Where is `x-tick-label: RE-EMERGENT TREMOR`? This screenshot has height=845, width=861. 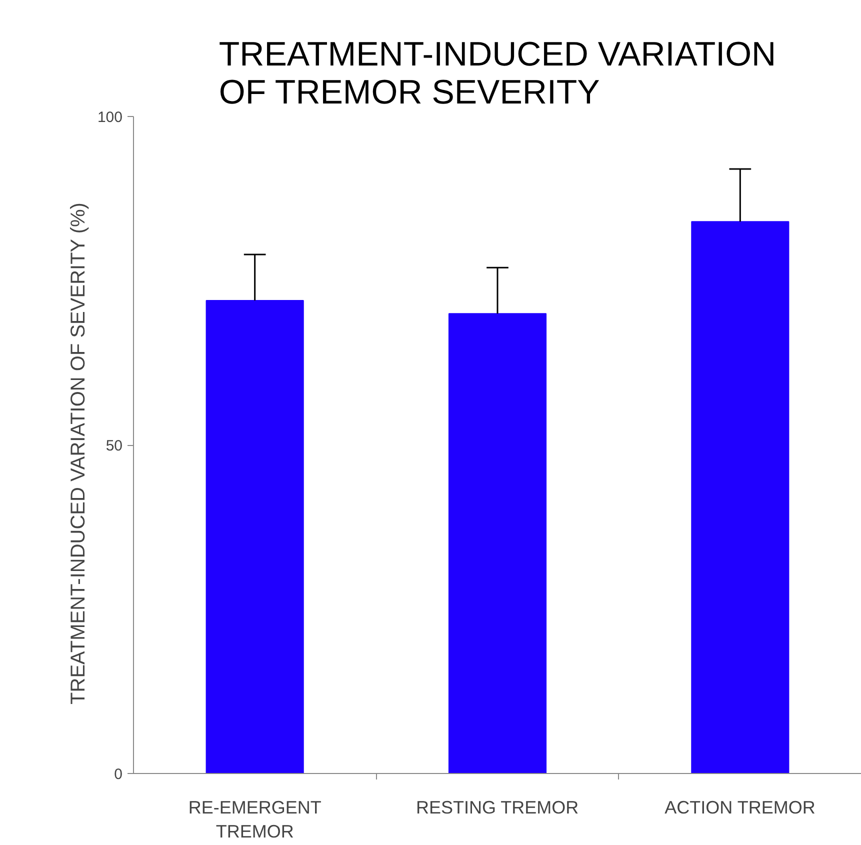
x-tick-label: RE-EMERGENT TREMOR is located at coordinates (255, 820).